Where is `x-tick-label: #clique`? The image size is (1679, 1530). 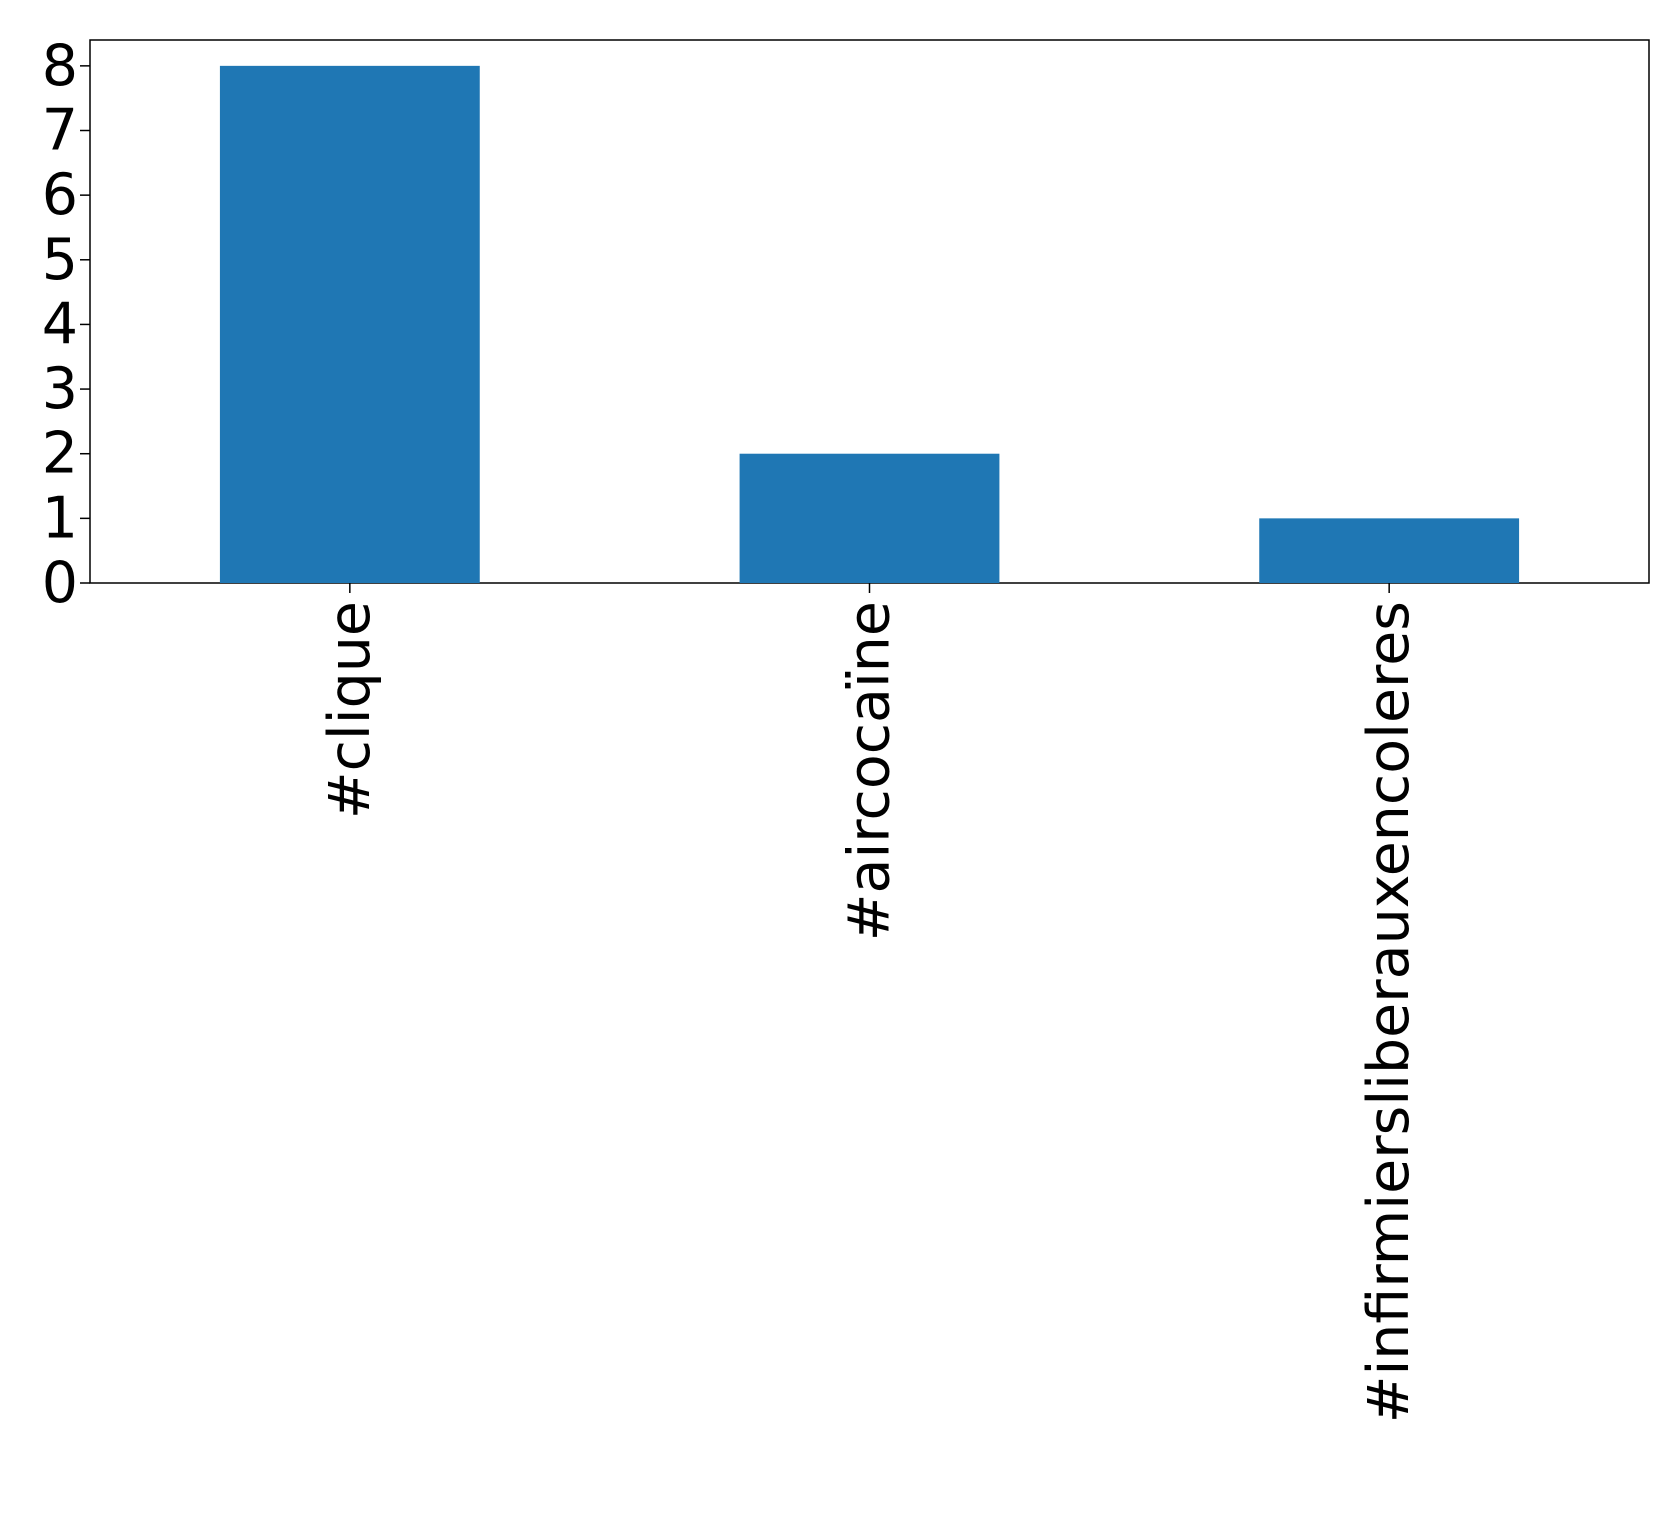
x-tick-label: #clique is located at coordinates (350, 710).